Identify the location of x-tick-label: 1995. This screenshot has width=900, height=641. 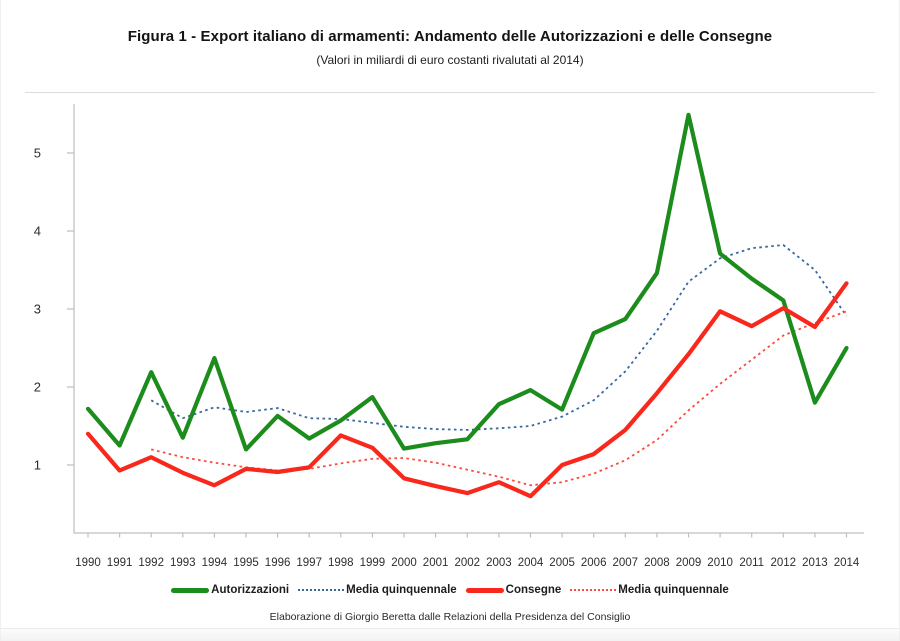
(246, 563).